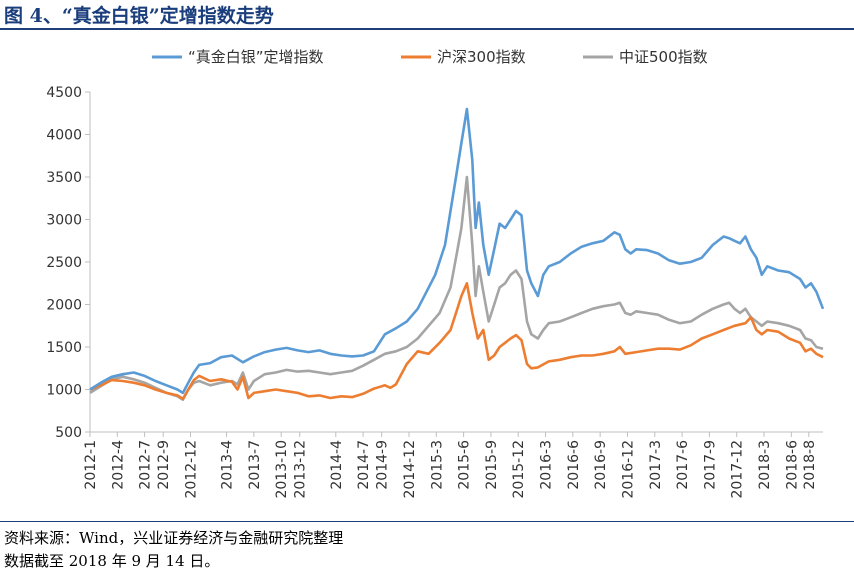 Image resolution: width=854 pixels, height=576 pixels. What do you see at coordinates (738, 469) in the screenshot?
I see `x-tick-label: 2017-12` at bounding box center [738, 469].